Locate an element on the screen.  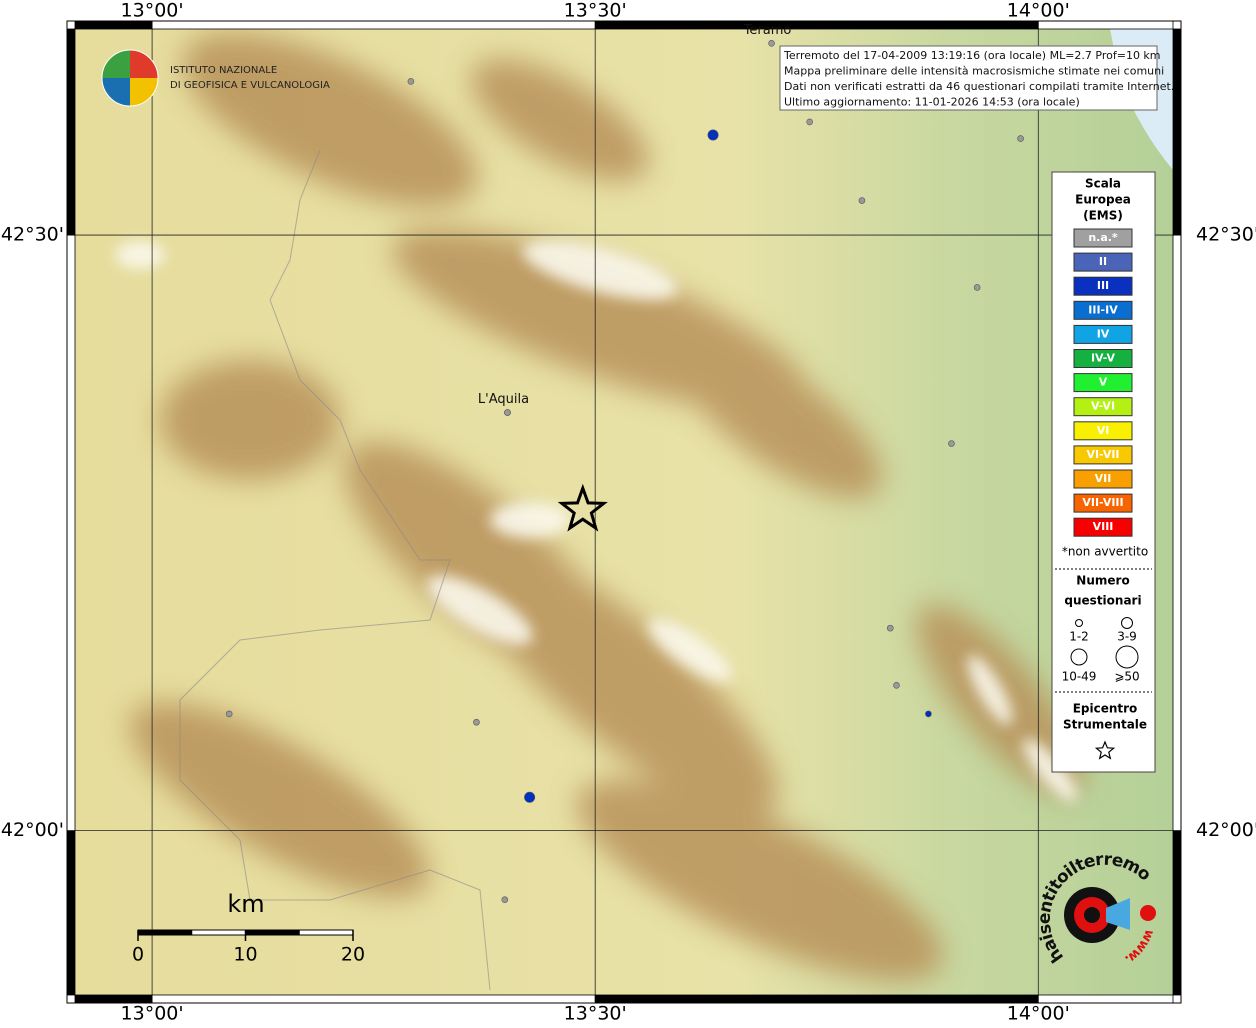
legend-label: VII is located at coordinates (1103, 478).